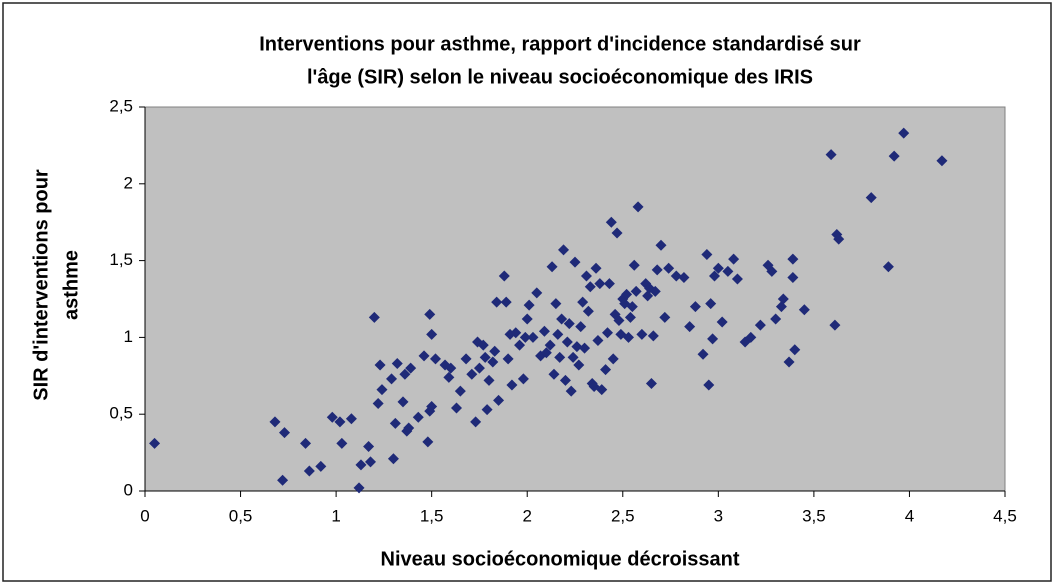 This screenshot has height=585, width=1055. What do you see at coordinates (144, 515) in the screenshot?
I see `x-tick-label: 0` at bounding box center [144, 515].